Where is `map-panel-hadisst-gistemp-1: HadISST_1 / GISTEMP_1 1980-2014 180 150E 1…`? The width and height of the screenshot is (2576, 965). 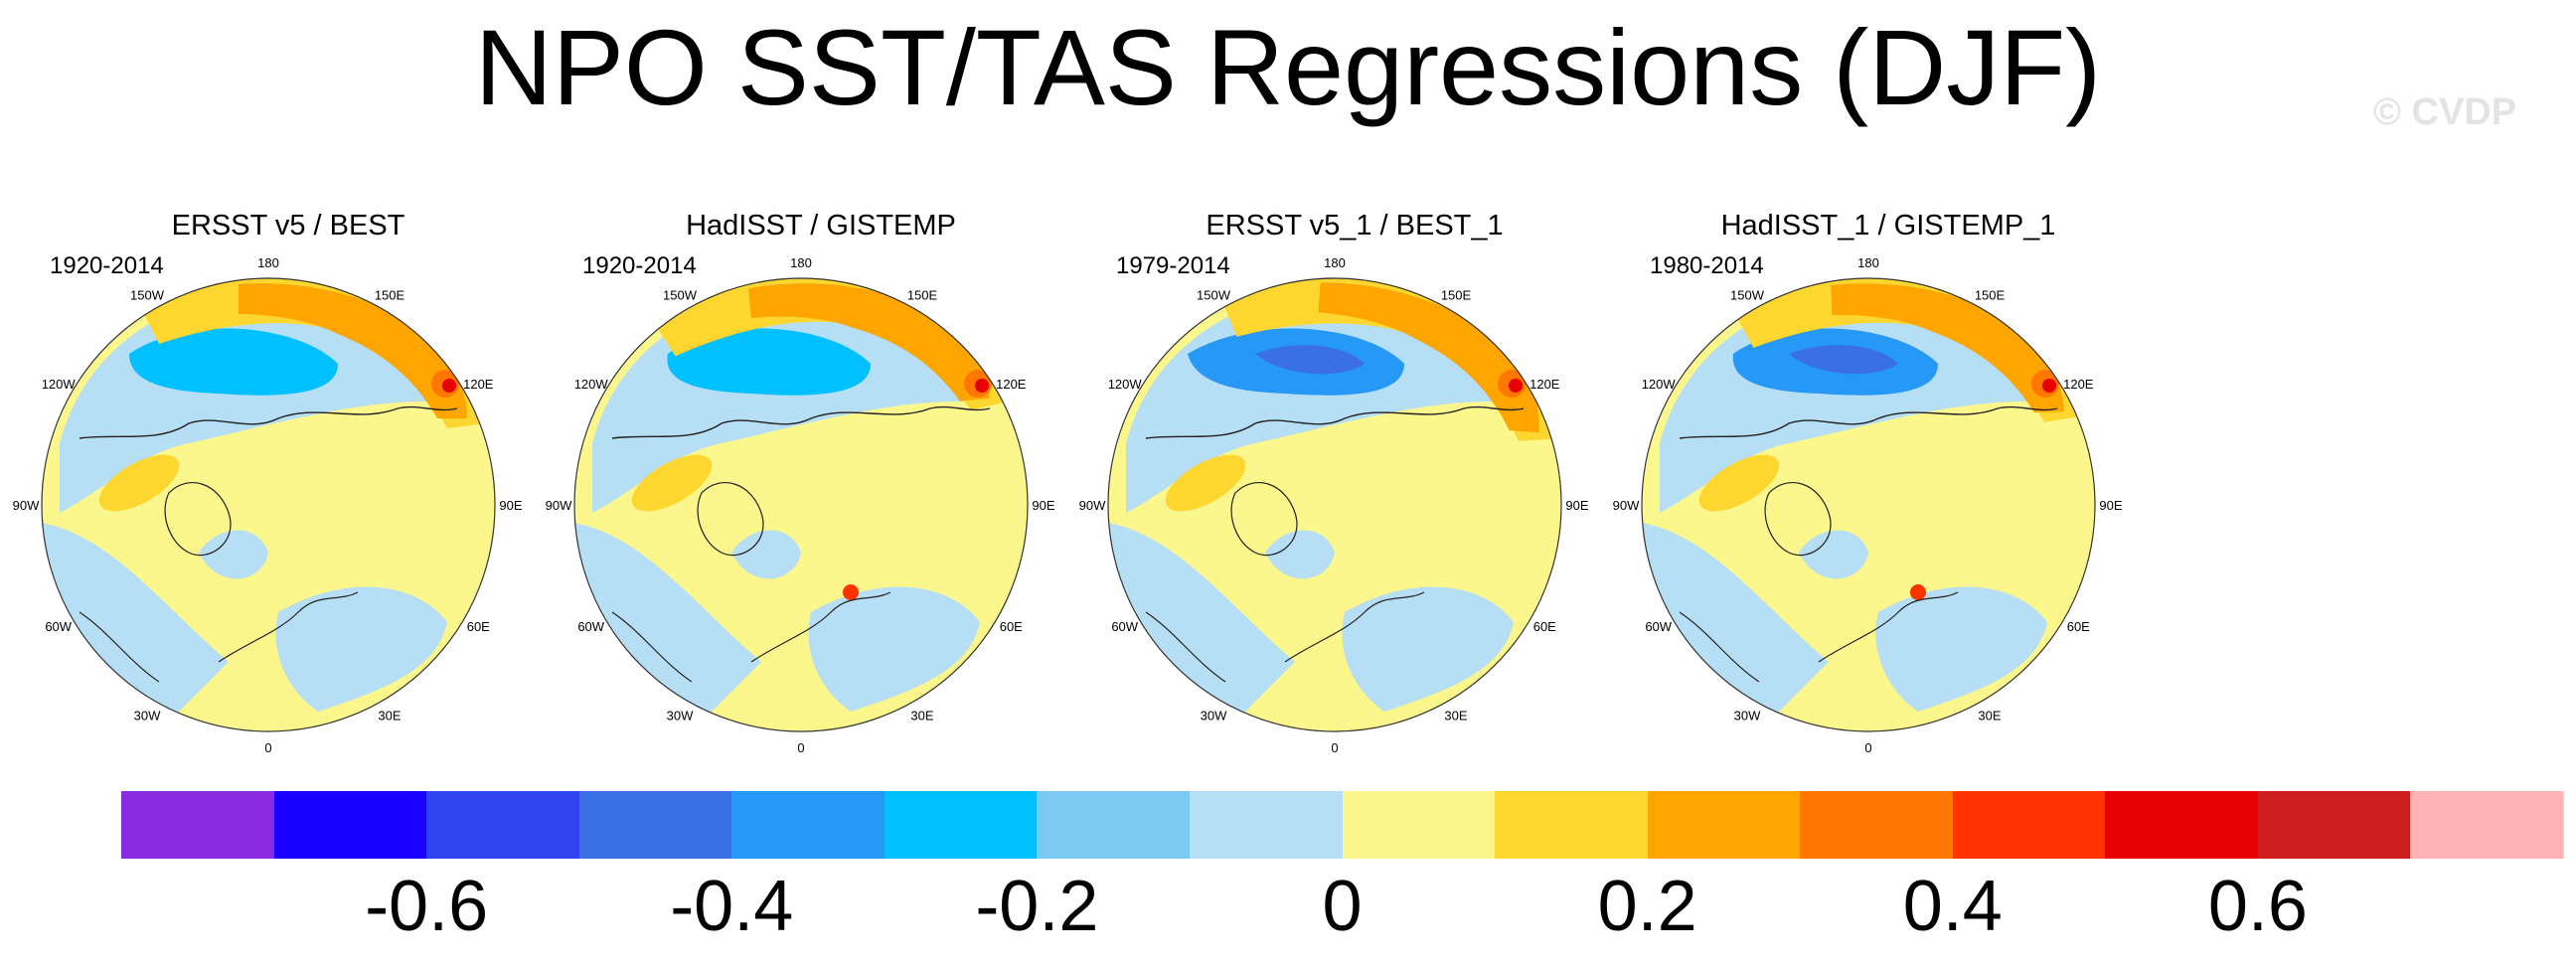
map-panel-hadisst-gistemp-1: HadISST_1 / GISTEMP_1 1980-2014 180 150E 1… is located at coordinates (1885, 475).